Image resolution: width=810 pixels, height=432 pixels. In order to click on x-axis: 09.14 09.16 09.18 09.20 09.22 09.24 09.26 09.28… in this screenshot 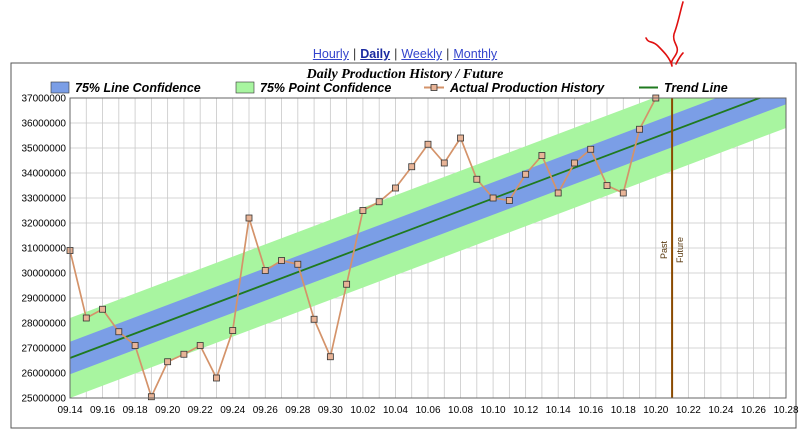, I will do `click(427, 410)`.